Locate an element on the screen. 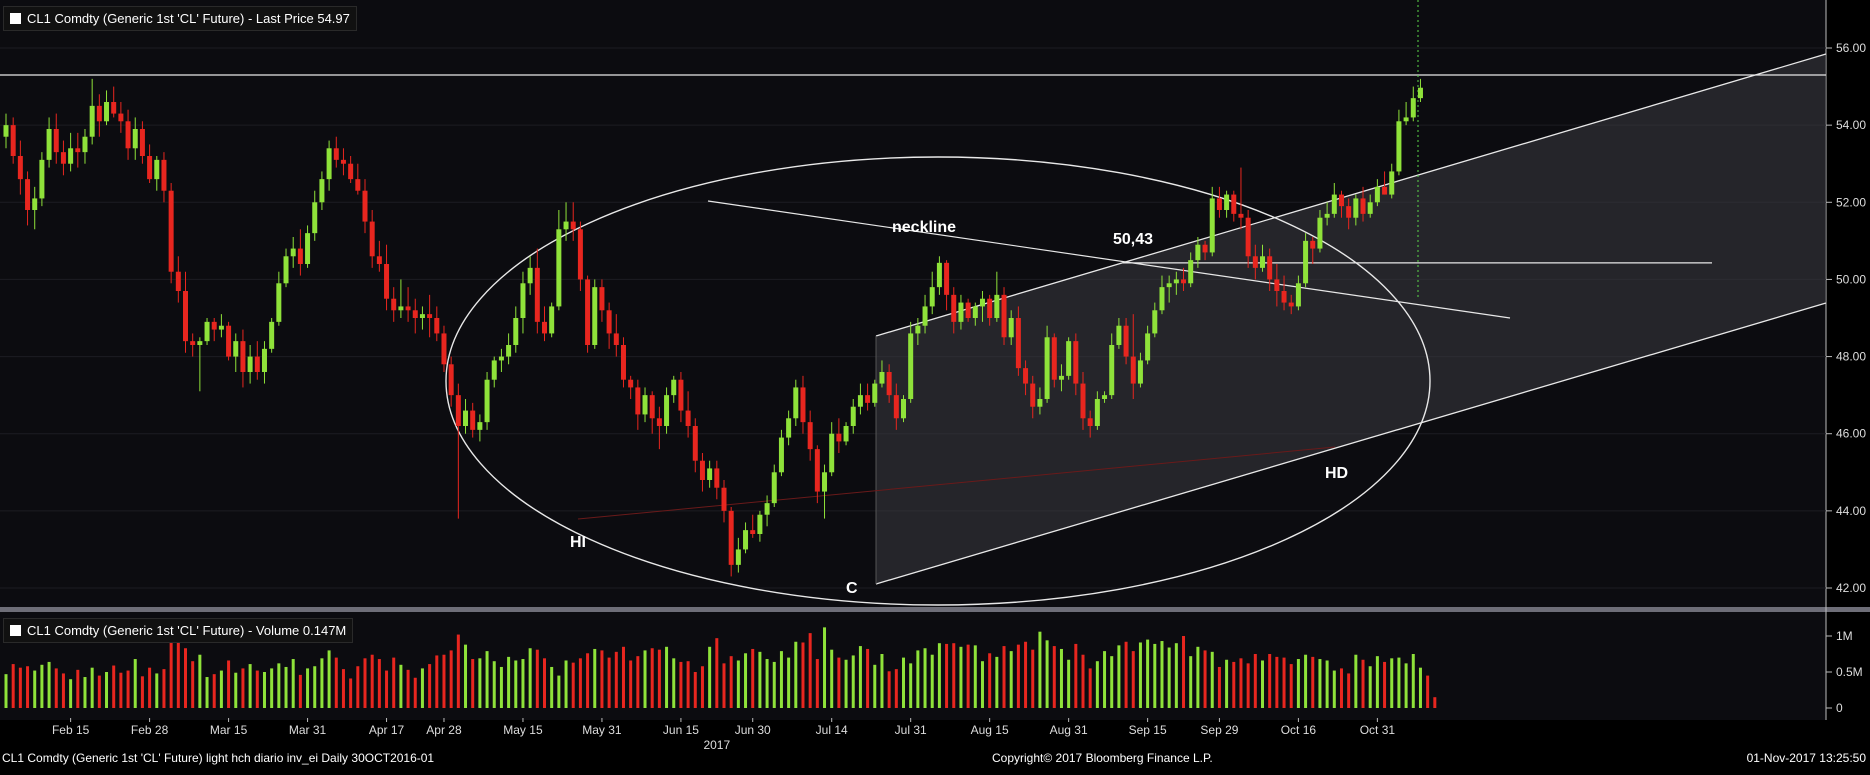 This screenshot has width=1870, height=775. x-tick-label: Oct 16 is located at coordinates (1299, 730).